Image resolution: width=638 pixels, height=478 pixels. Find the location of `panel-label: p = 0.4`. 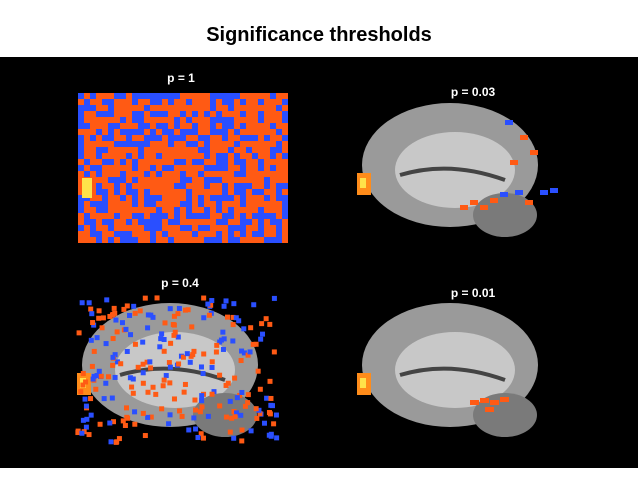

panel-label: p = 0.4 is located at coordinates (180, 283).